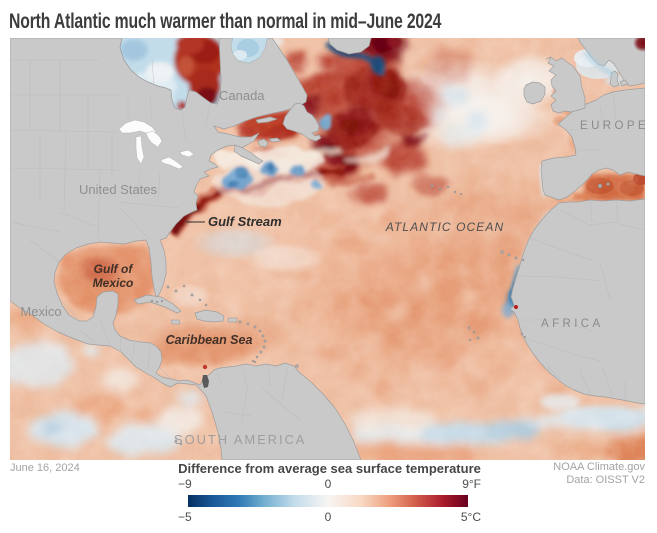  What do you see at coordinates (572, 324) in the screenshot?
I see `svg-text: AFRICA` at bounding box center [572, 324].